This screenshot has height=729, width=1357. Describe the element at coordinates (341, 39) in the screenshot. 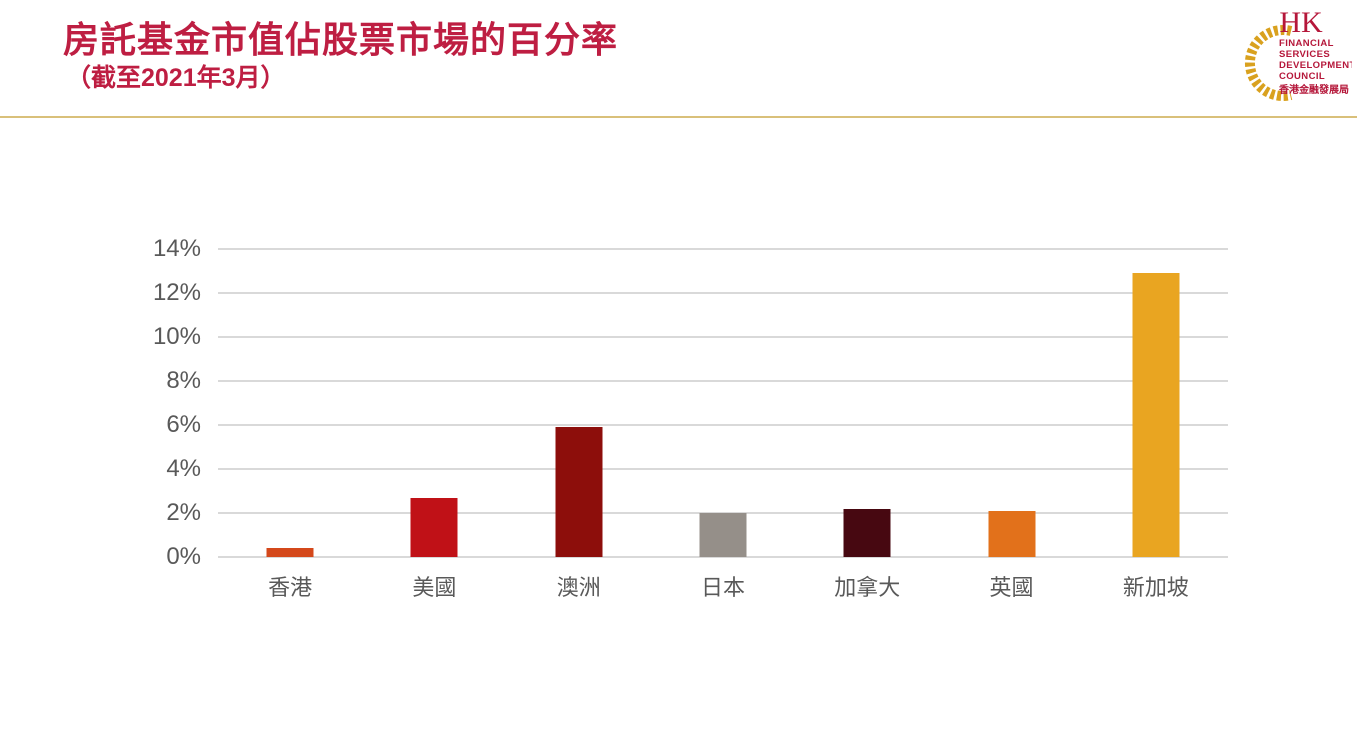

I see `page-title: 房託基金市值佔股票市場的百分率` at that location.